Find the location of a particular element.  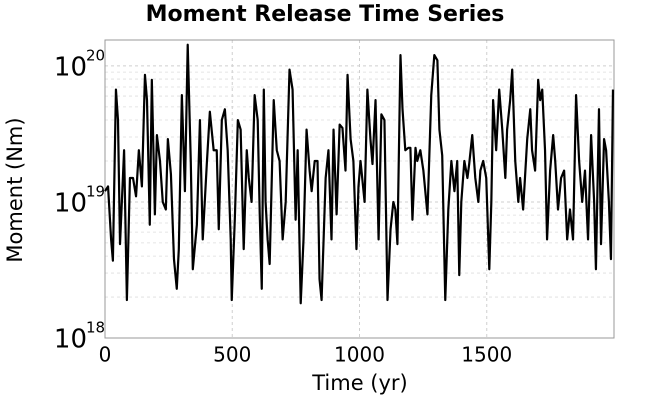

x-axis-label: Time (yr) is located at coordinates (359, 383).